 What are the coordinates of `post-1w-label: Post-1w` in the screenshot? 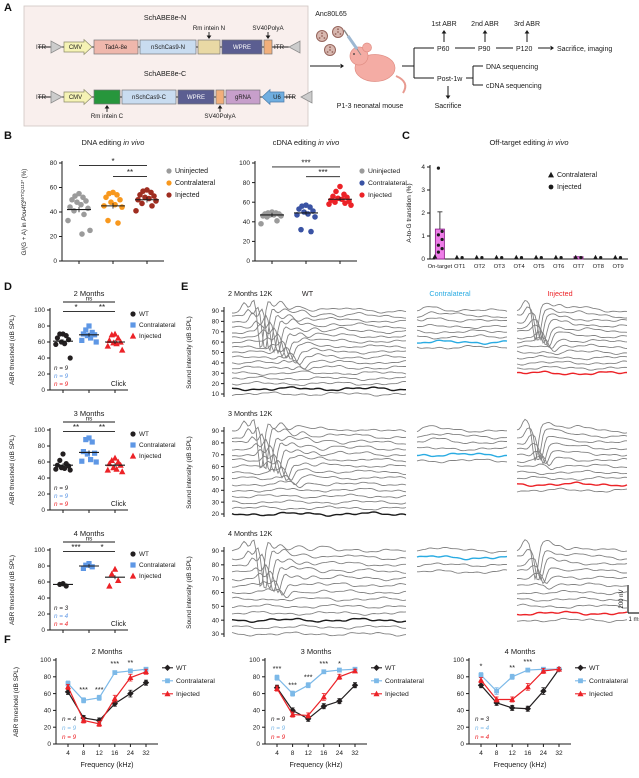 It's located at (450, 79).